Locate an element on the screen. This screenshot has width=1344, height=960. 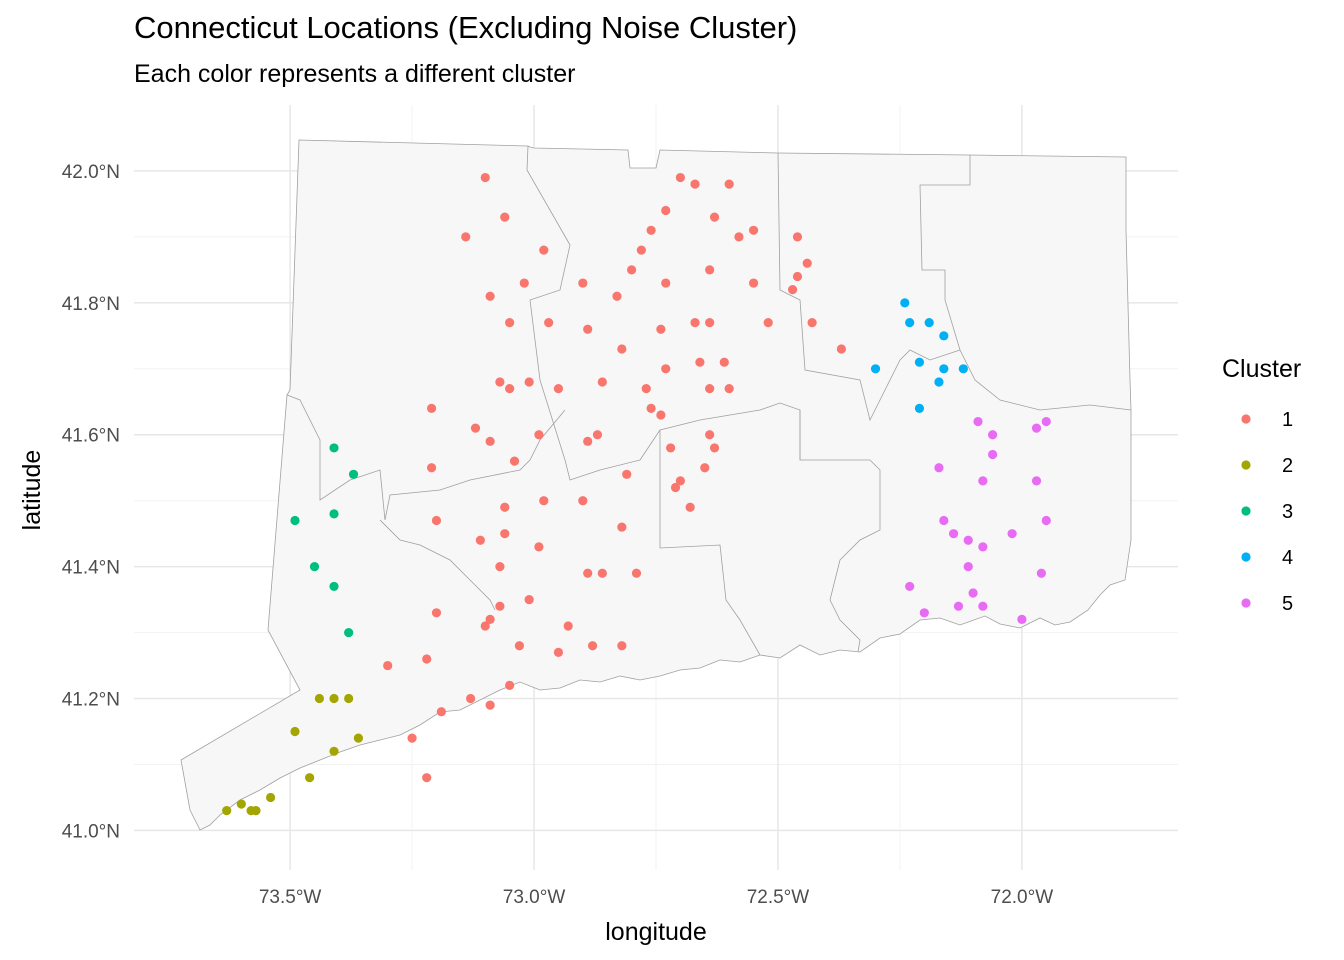
y-axis-title: latitude is located at coordinates (32, 490).